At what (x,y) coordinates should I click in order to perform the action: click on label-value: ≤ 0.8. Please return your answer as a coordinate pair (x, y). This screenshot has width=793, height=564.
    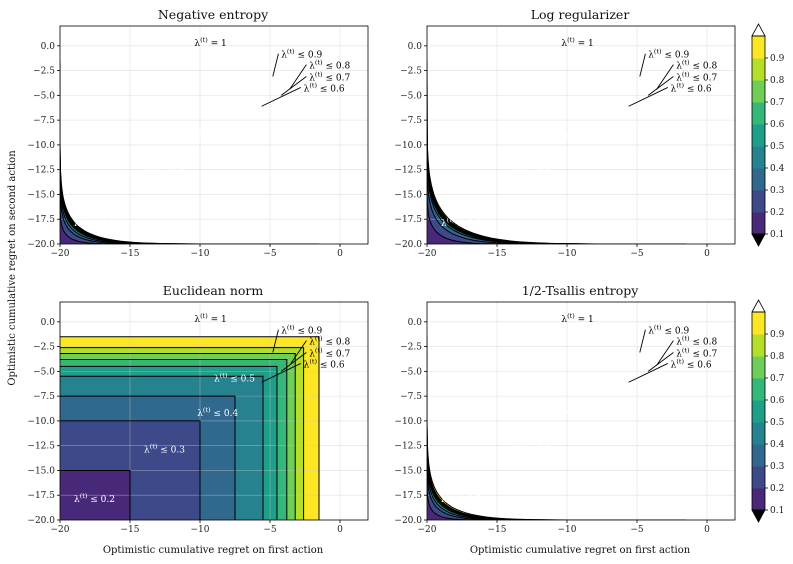
    Looking at the image, I should click on (337, 343).